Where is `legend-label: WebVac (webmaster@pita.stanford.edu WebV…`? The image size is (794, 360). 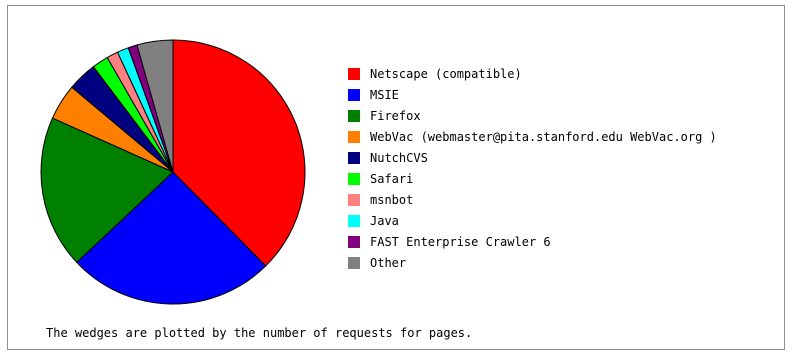
legend-label: WebVac (webmaster@pita.stanford.edu WebV… is located at coordinates (543, 136).